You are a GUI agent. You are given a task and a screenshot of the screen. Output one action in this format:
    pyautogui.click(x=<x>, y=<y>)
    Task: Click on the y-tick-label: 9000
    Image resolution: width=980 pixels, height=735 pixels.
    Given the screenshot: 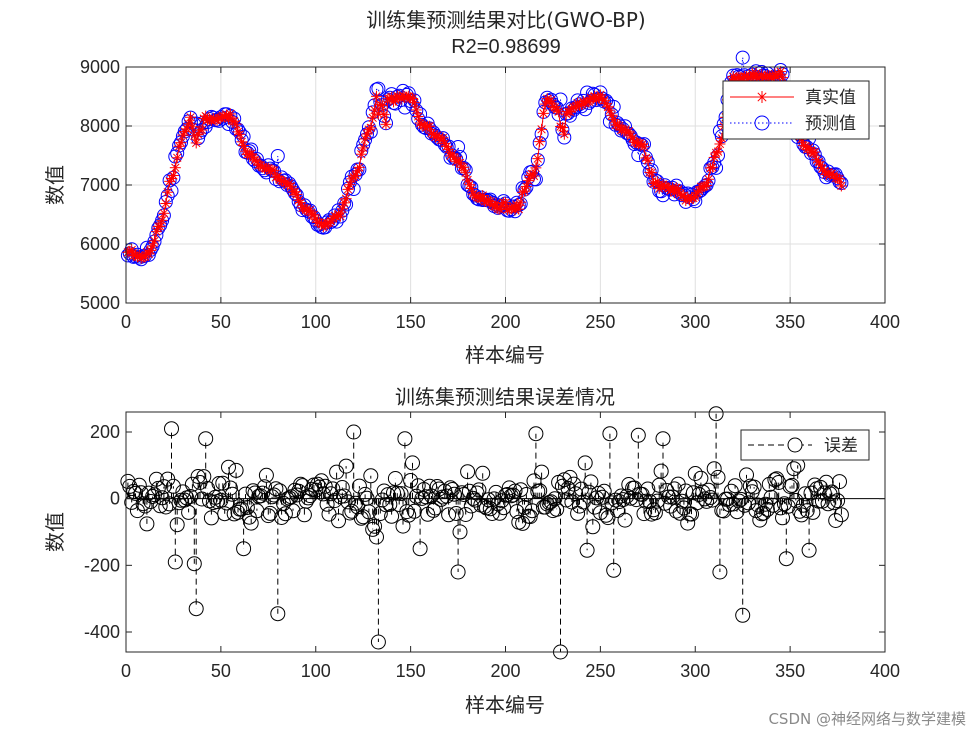 What is the action you would take?
    pyautogui.click(x=100, y=67)
    